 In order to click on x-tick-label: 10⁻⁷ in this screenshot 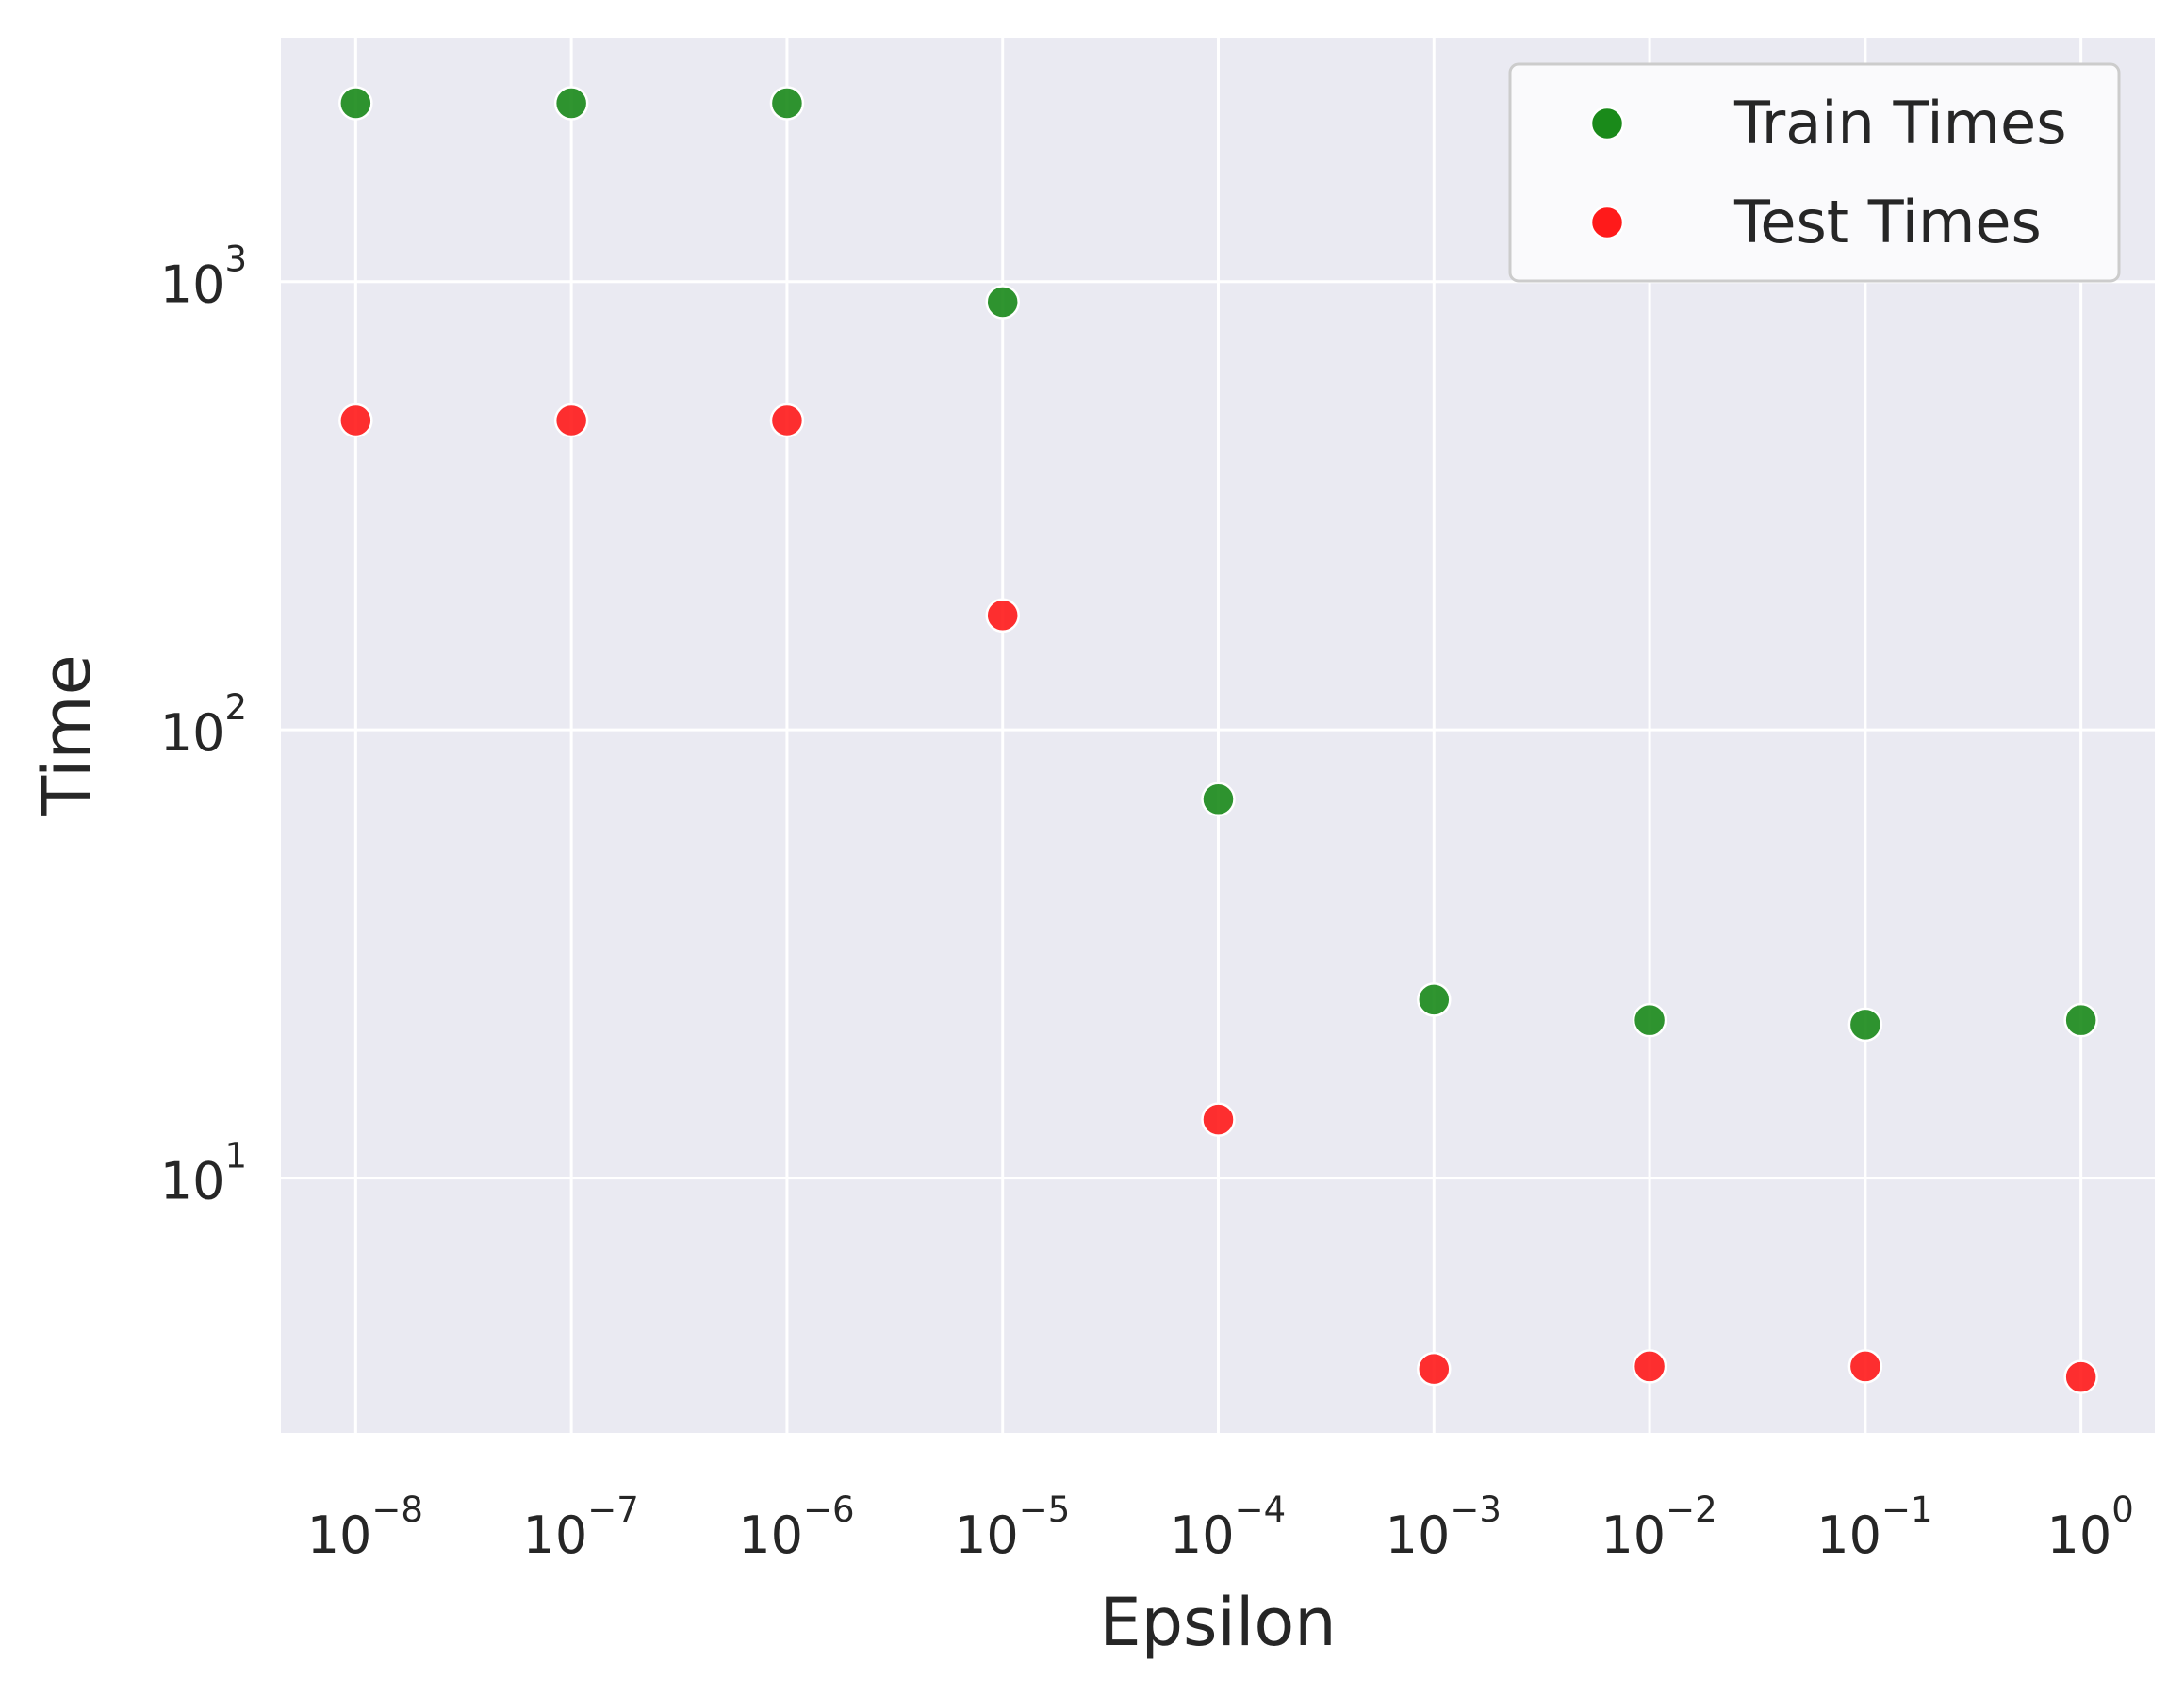, I will do `click(580, 1527)`.